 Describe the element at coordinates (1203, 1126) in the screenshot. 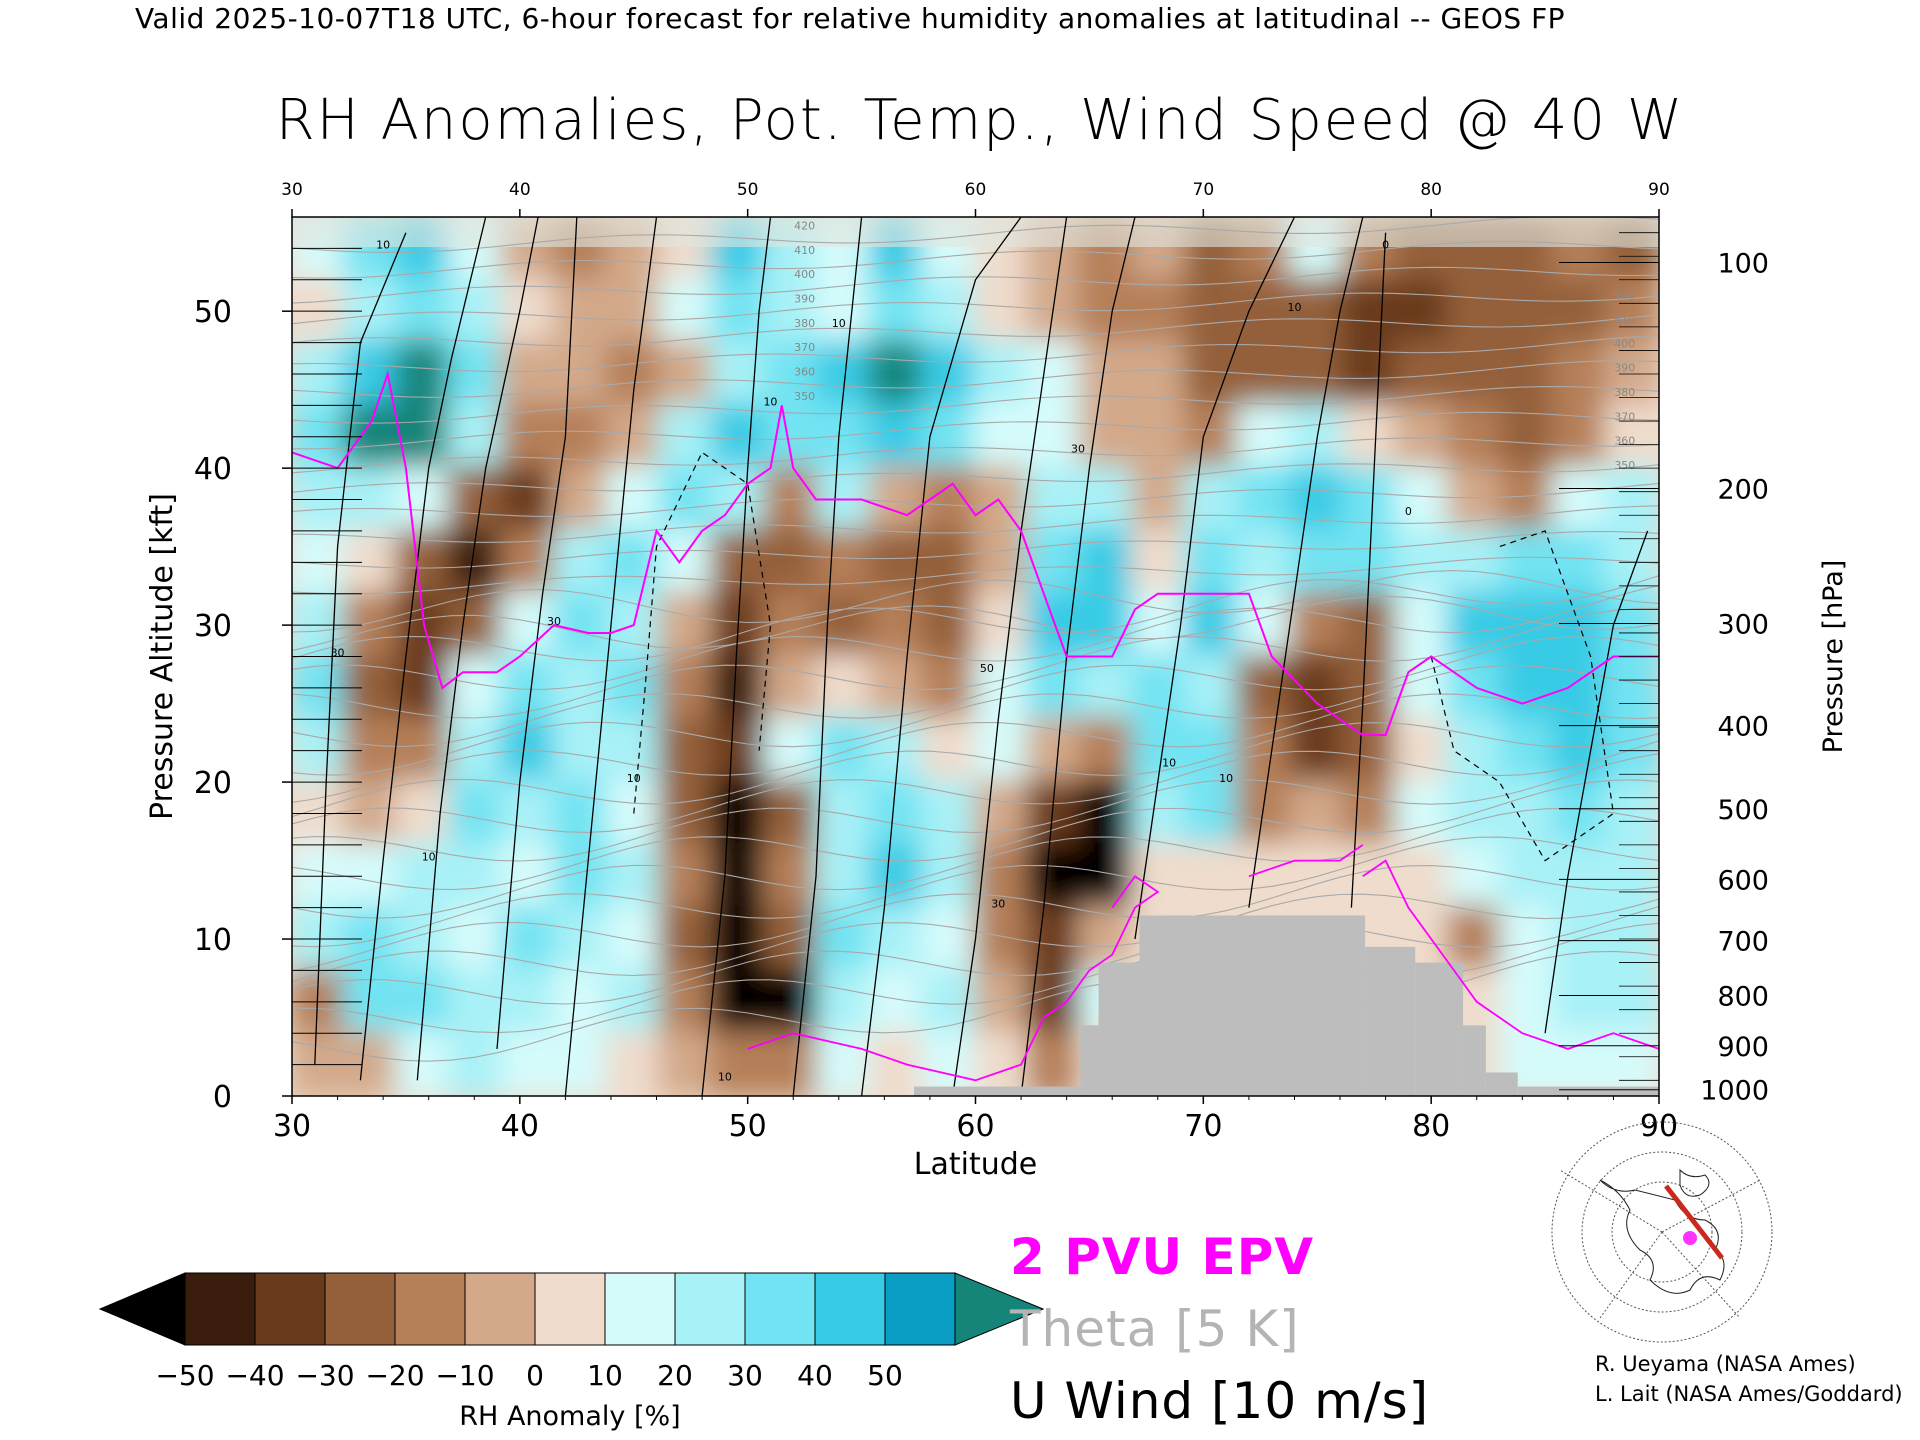

I see `x-tick-label: 70` at that location.